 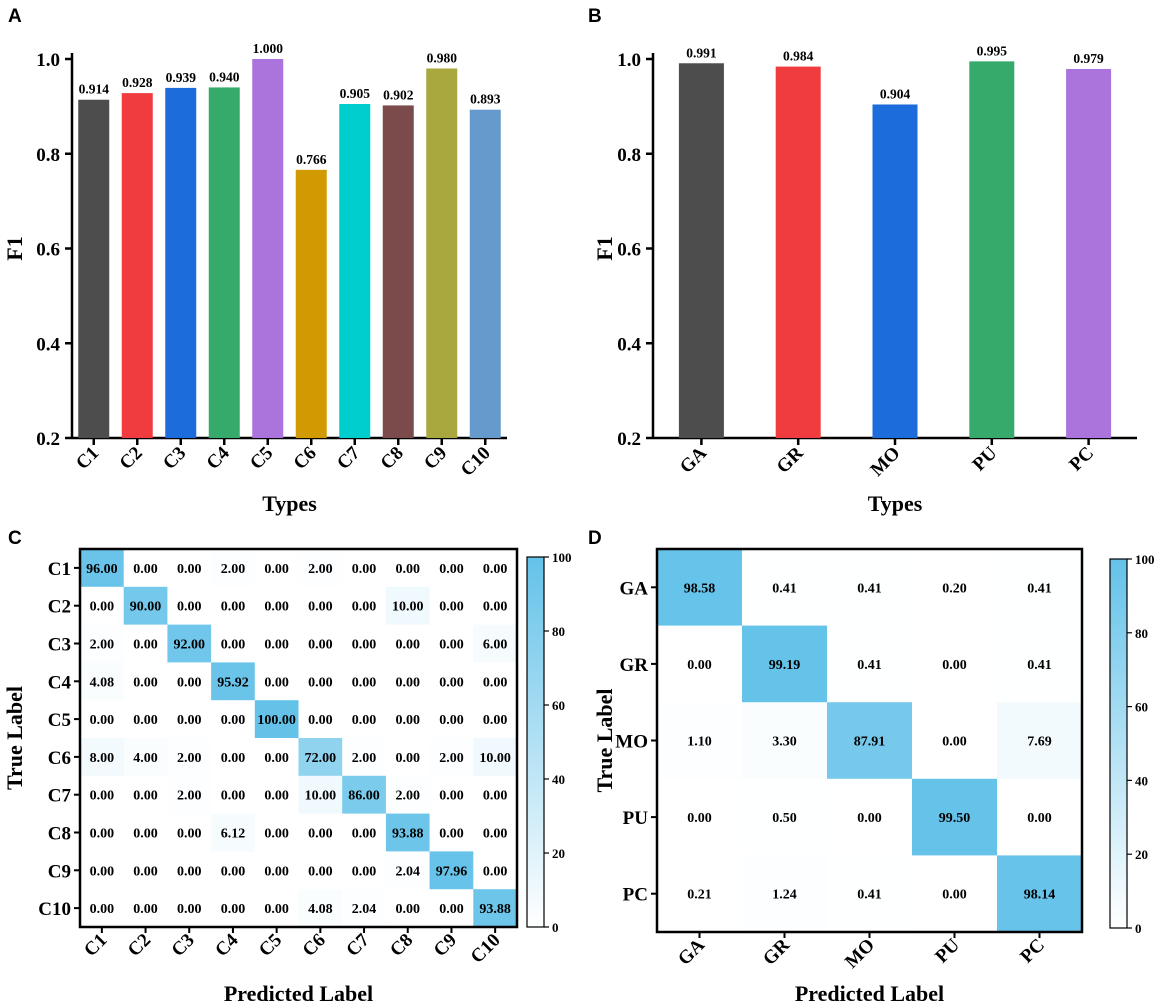 What do you see at coordinates (629, 439) in the screenshot?
I see `y-tick-label: 0.2` at bounding box center [629, 439].